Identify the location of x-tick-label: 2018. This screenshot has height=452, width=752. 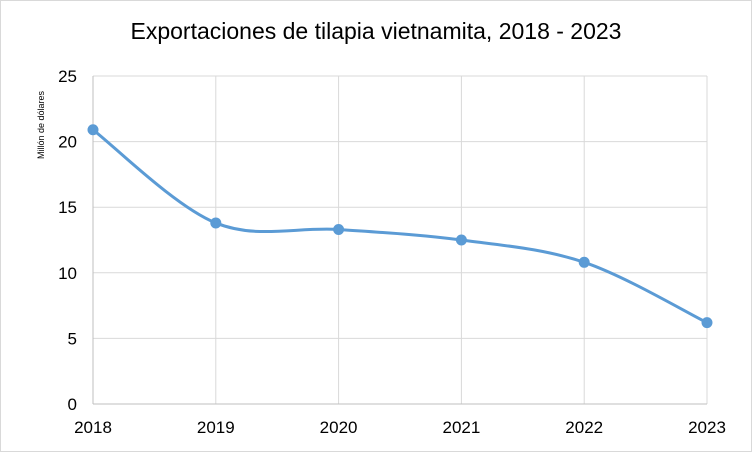
(93, 427).